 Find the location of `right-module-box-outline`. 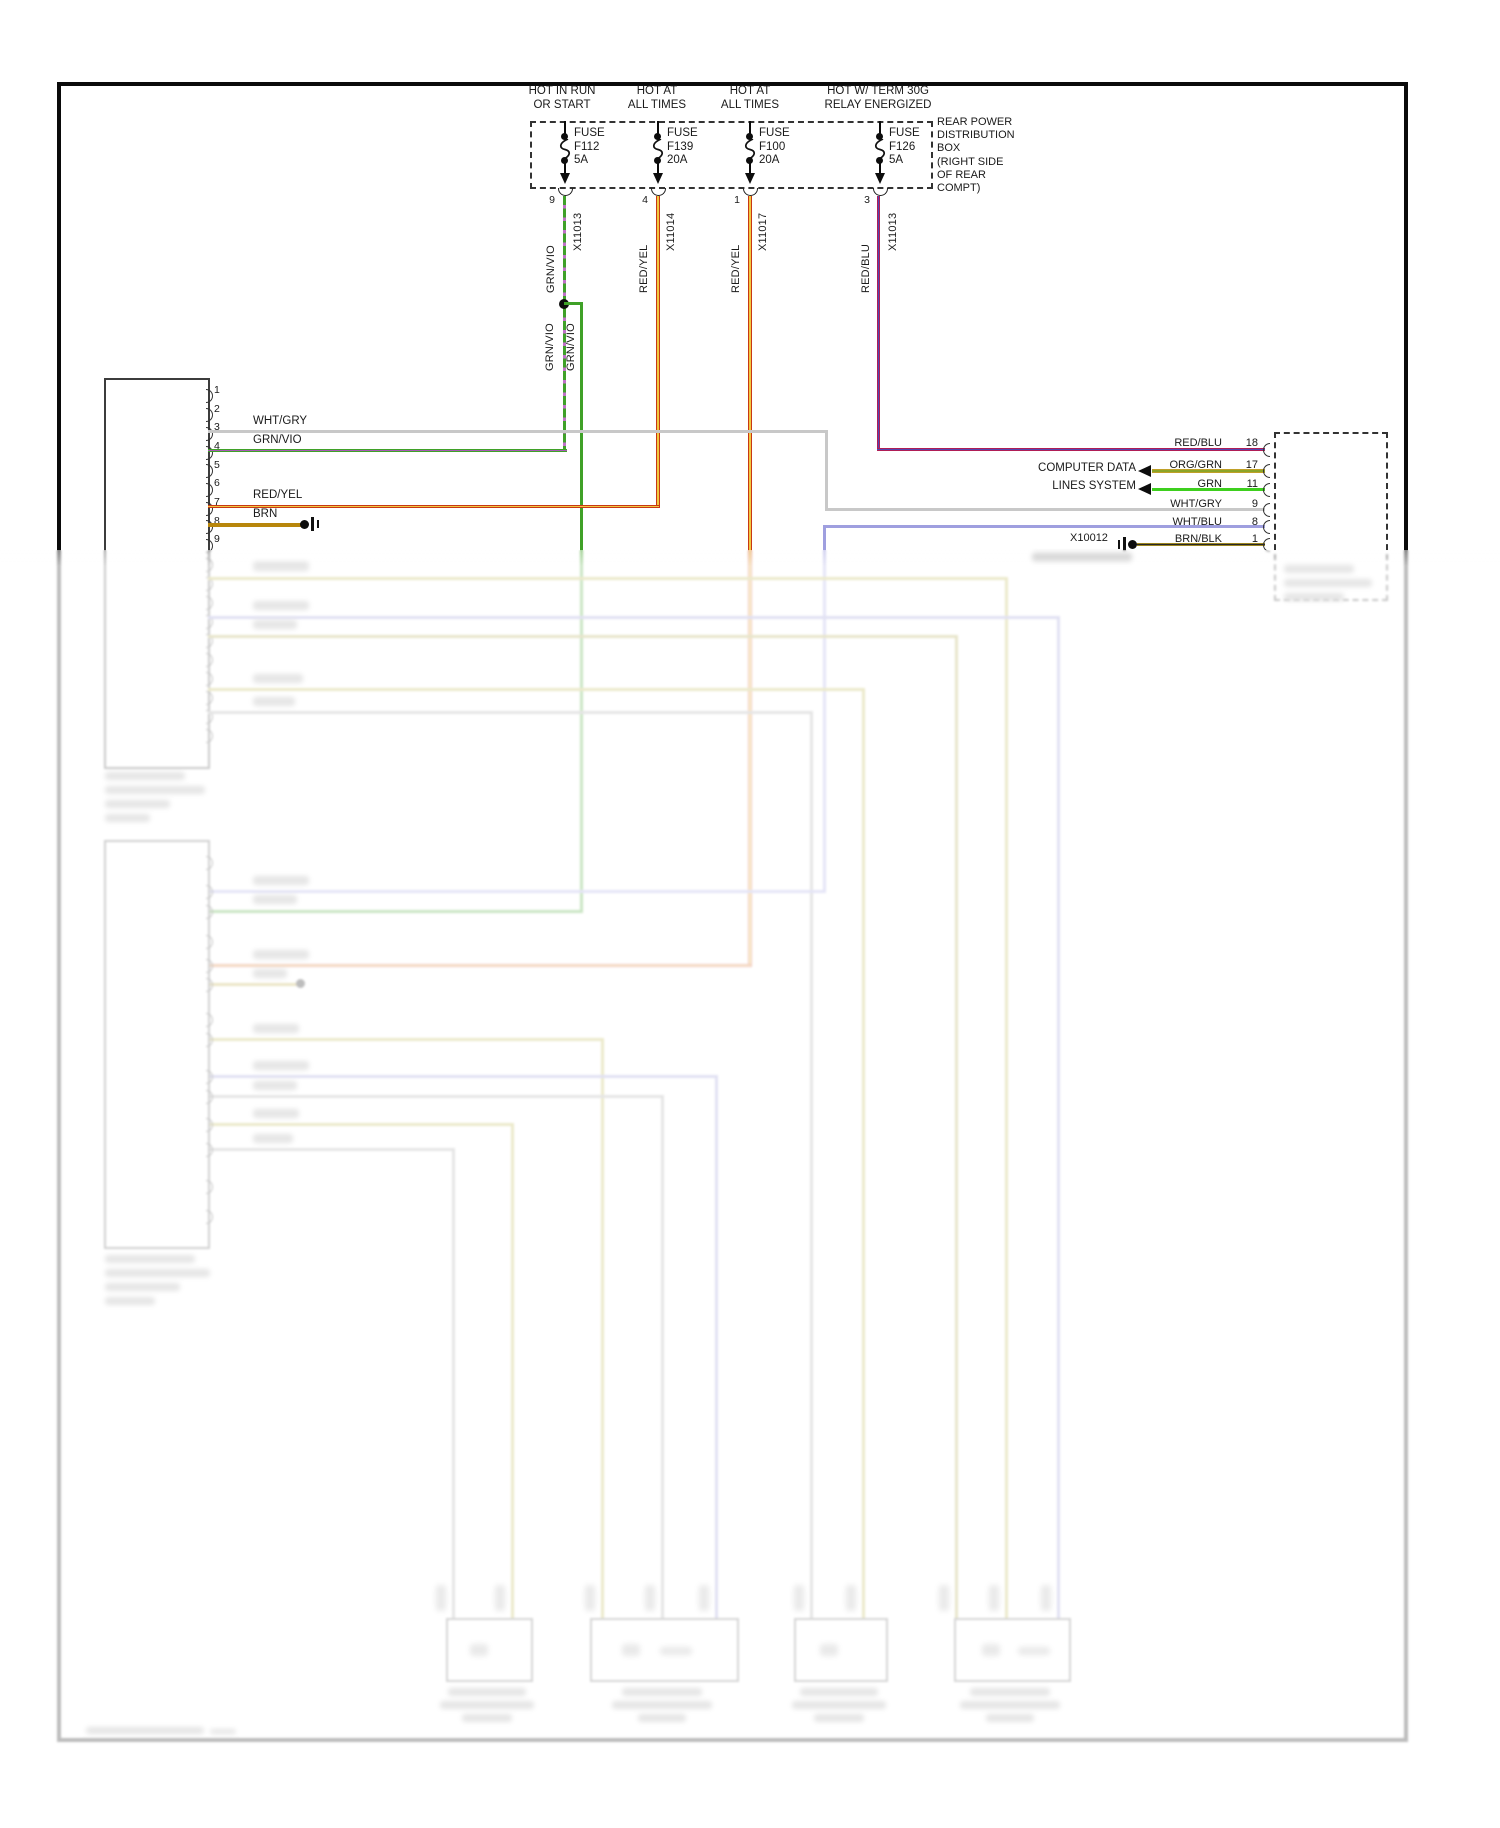

right-module-box-outline is located at coordinates (1331, 516).